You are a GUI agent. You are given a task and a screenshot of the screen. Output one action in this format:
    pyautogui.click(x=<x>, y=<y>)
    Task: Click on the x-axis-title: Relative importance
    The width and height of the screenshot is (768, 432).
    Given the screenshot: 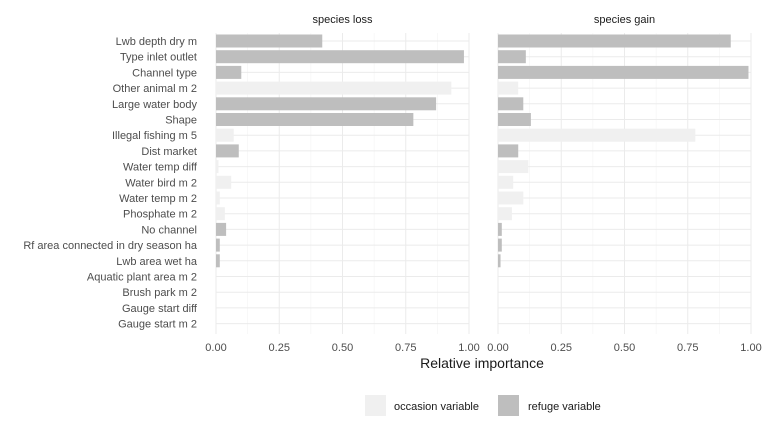 What is the action you would take?
    pyautogui.click(x=482, y=363)
    